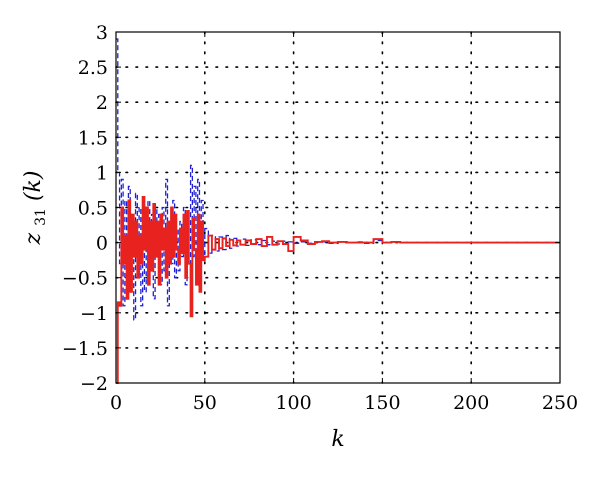 This screenshot has height=477, width=600. I want to click on y-tick-label: −1.5, so click(85, 349).